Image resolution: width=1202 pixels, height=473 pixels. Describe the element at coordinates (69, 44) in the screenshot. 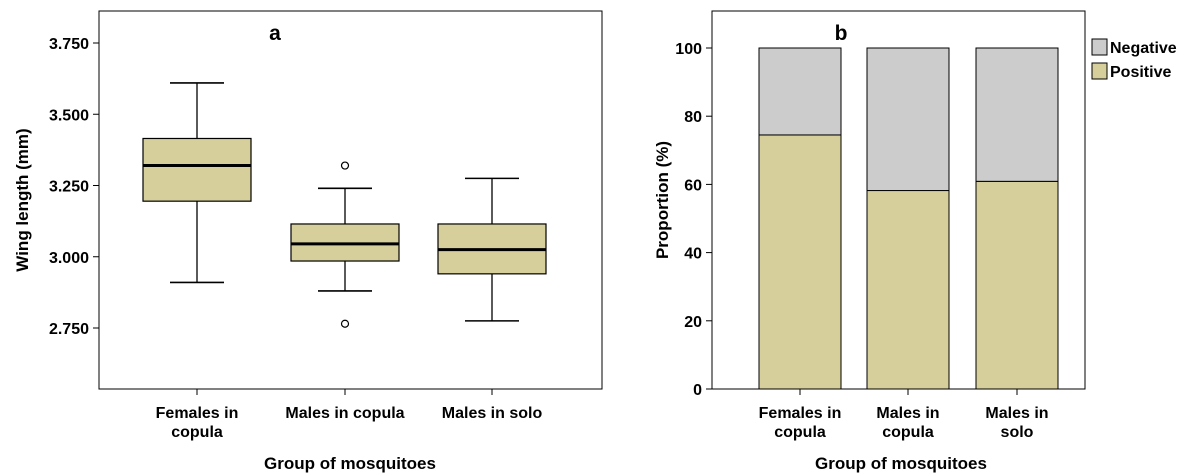

I see `y-tick-label: 3.750` at that location.